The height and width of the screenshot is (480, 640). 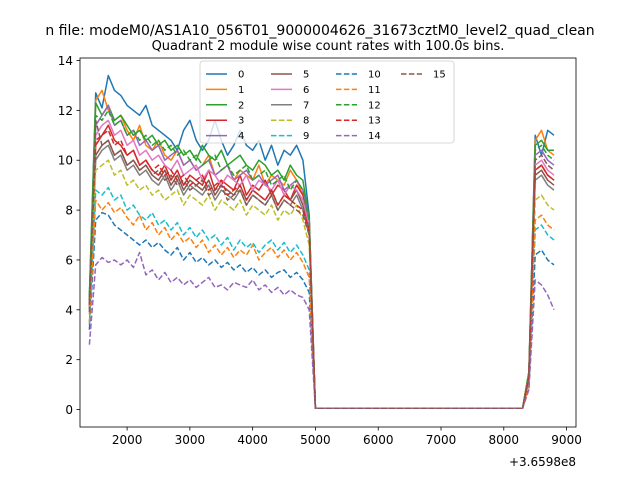 What do you see at coordinates (241, 105) in the screenshot?
I see `legend-label-2: 2` at bounding box center [241, 105].